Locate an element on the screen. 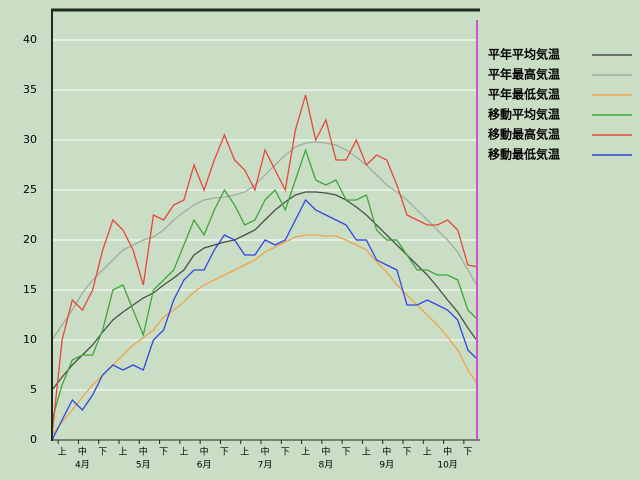 The width and height of the screenshot is (640, 480). y-tick-label: 30 is located at coordinates (30, 139).